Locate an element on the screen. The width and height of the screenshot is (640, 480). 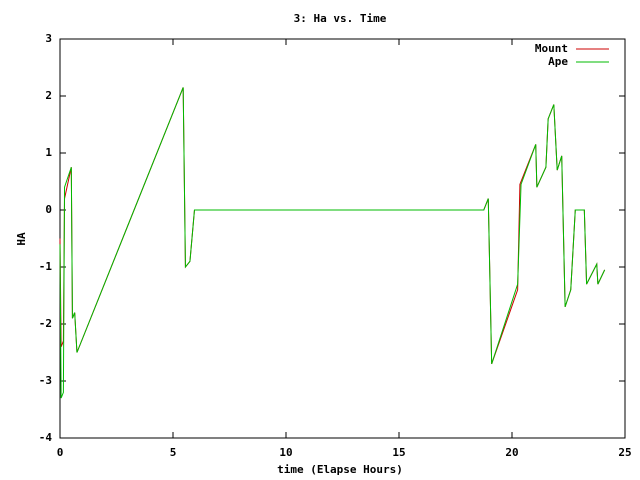
y-tick-label: -2 is located at coordinates (45, 323).